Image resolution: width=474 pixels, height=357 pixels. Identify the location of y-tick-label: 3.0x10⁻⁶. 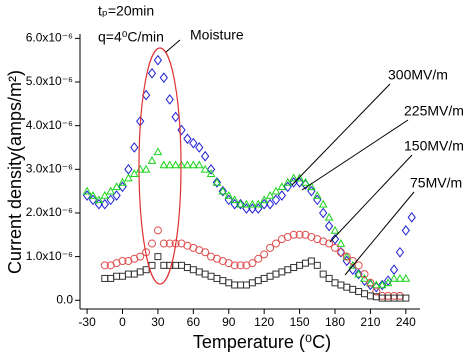
(49, 168).